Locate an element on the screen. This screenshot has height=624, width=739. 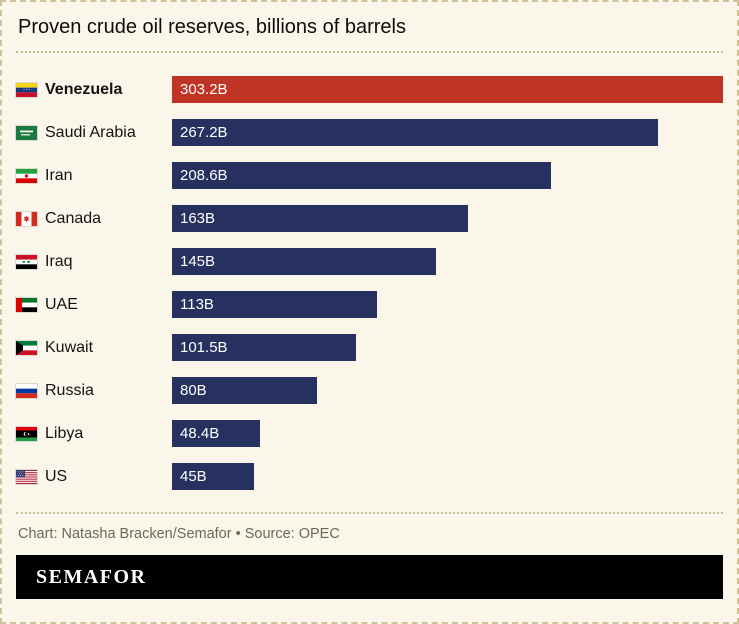
bar-row: Kuwait 101.5B is located at coordinates (369, 347).